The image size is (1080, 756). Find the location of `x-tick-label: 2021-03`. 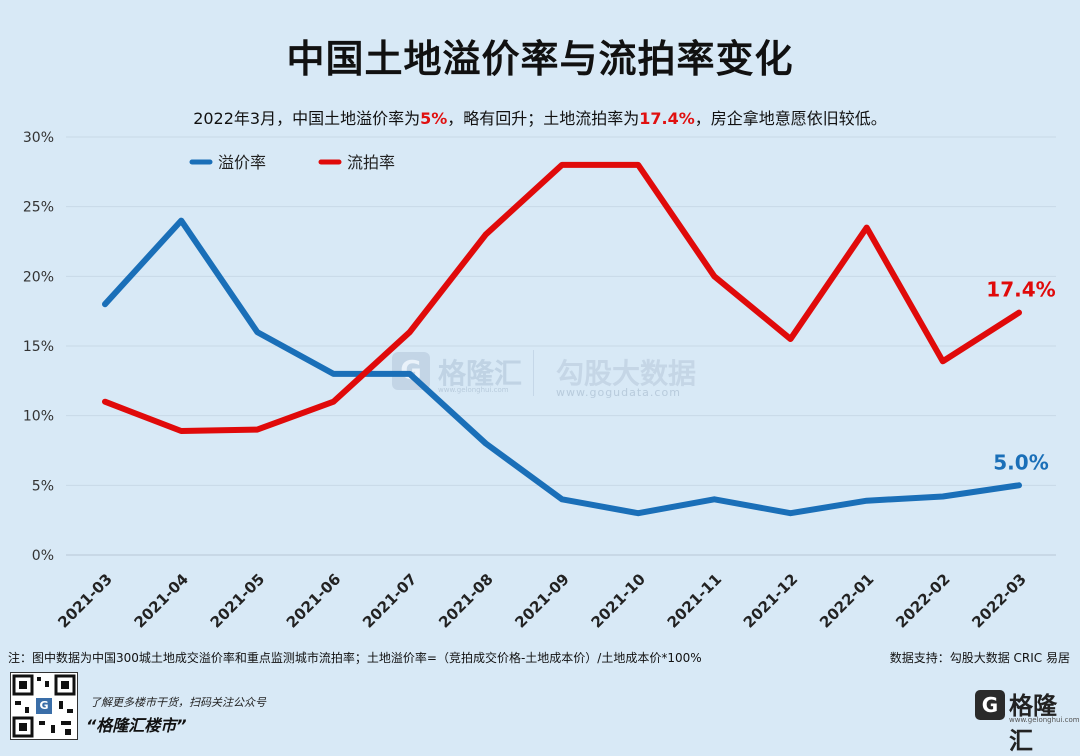

x-tick-label: 2021-03 is located at coordinates (84, 600).